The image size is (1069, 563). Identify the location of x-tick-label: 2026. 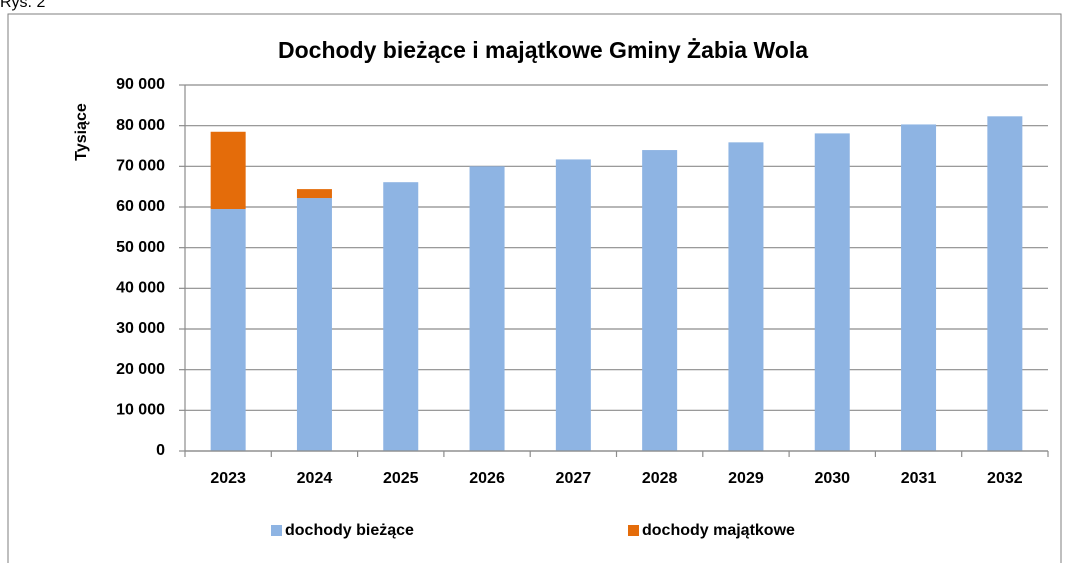
(487, 478).